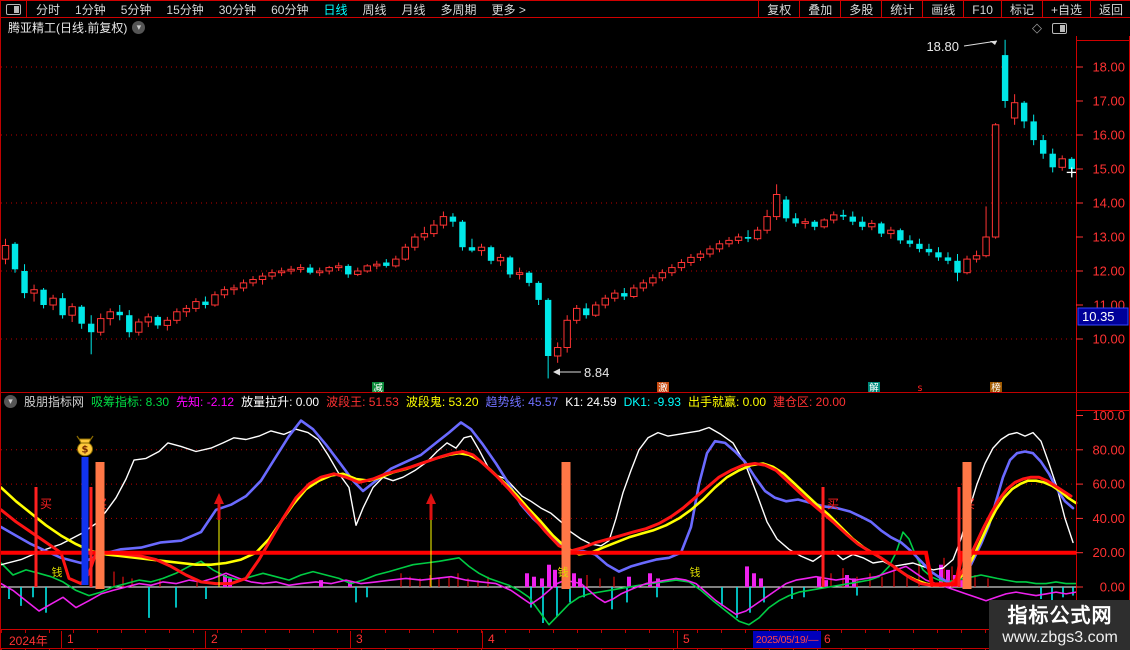  Describe the element at coordinates (413, 9) in the screenshot. I see `period-tab-月线: 月线` at that location.